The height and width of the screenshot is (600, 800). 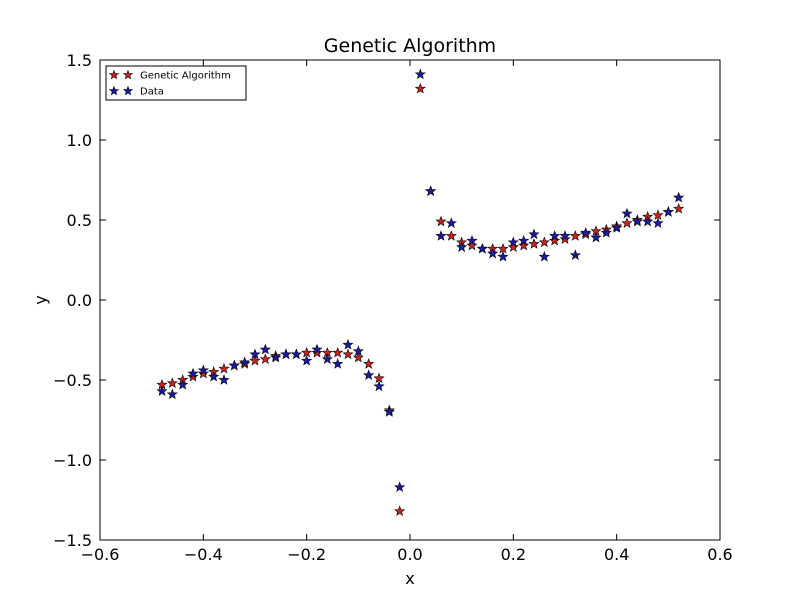 I want to click on y-axis-label: y, so click(x=40, y=299).